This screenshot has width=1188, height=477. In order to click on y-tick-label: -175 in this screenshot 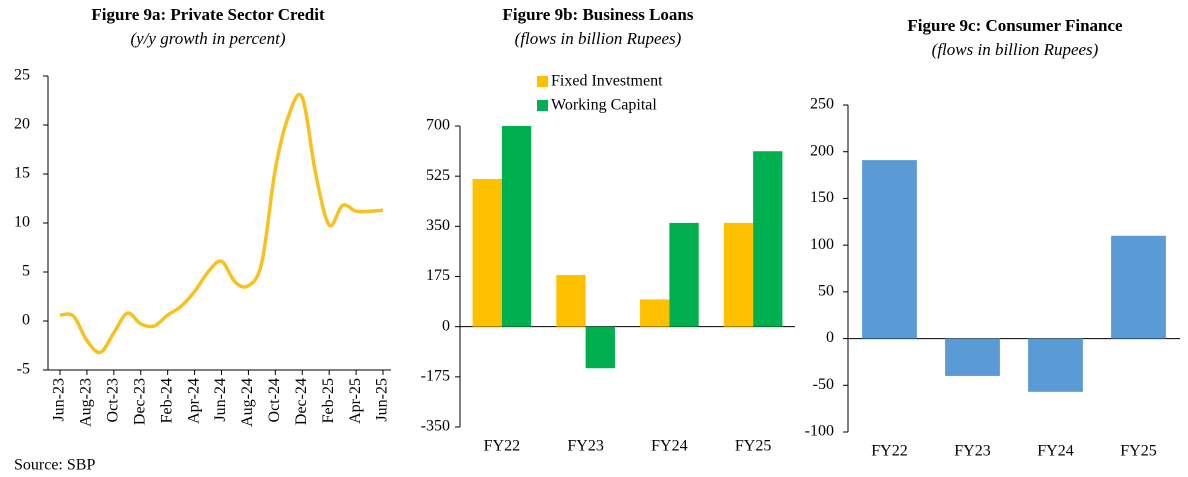, I will do `click(435, 376)`.